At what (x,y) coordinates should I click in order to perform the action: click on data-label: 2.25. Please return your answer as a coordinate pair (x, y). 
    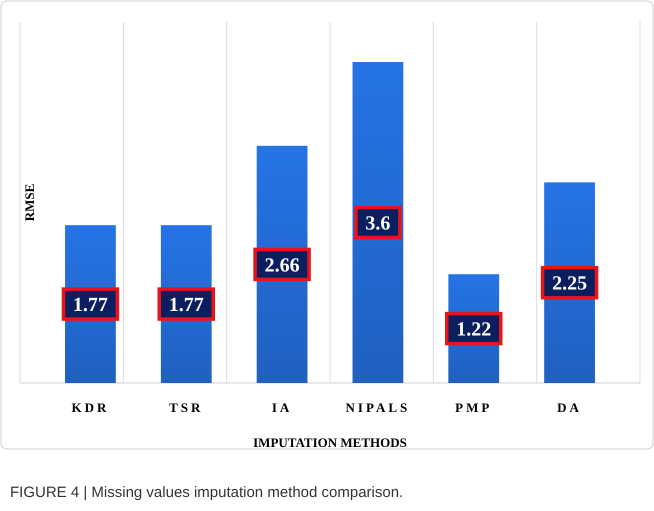
    Looking at the image, I should click on (570, 283).